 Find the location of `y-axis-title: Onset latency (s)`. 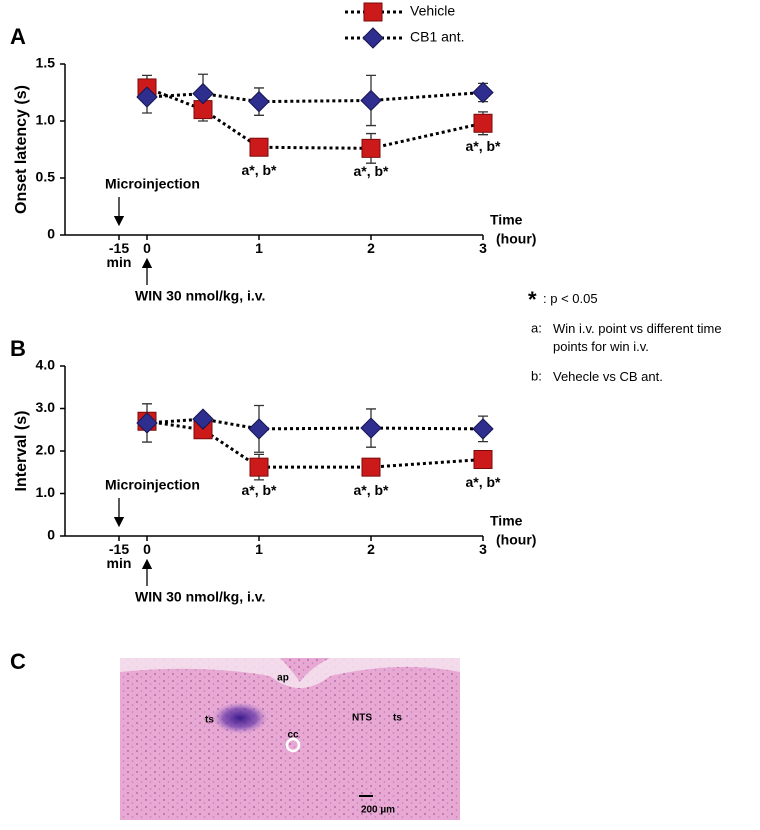

y-axis-title: Onset latency (s) is located at coordinates (21, 149).